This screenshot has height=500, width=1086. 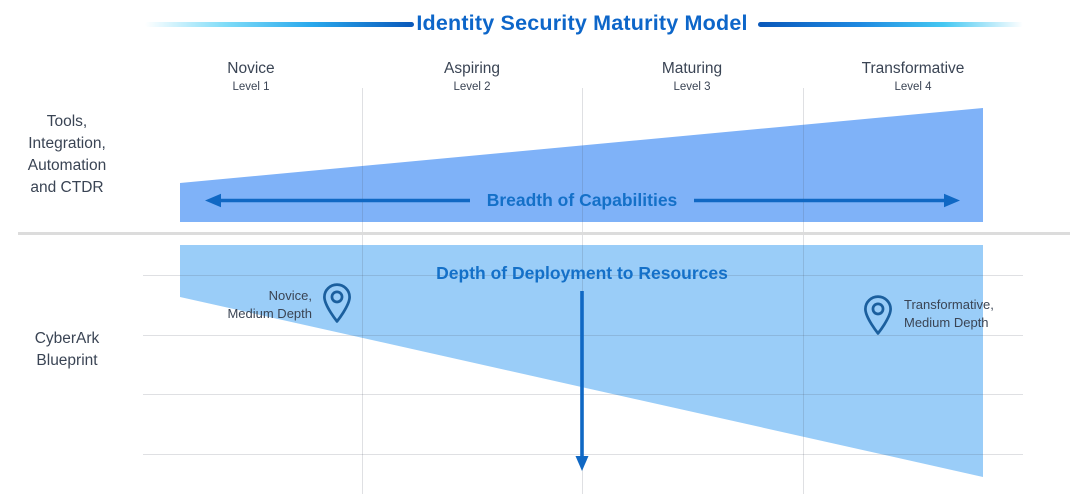 What do you see at coordinates (544, 233) in the screenshot?
I see `section-divider` at bounding box center [544, 233].